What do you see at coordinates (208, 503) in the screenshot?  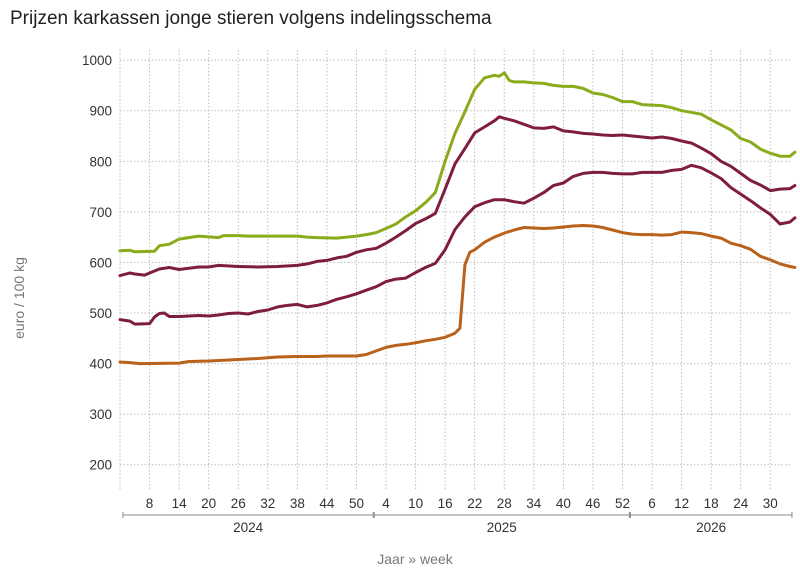 I see `x-tick-label: 20` at bounding box center [208, 503].